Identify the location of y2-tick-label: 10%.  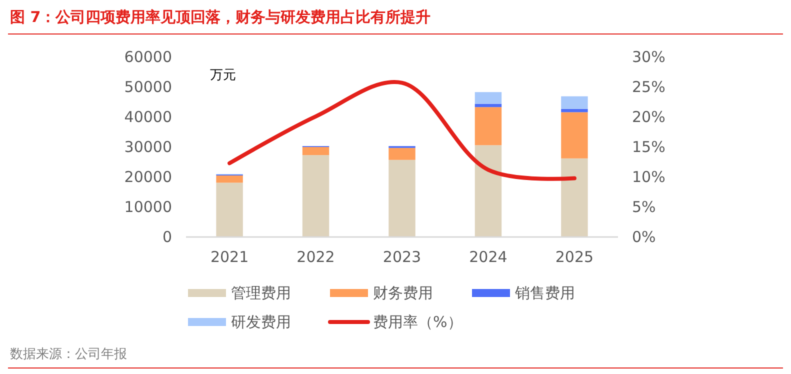
(649, 177).